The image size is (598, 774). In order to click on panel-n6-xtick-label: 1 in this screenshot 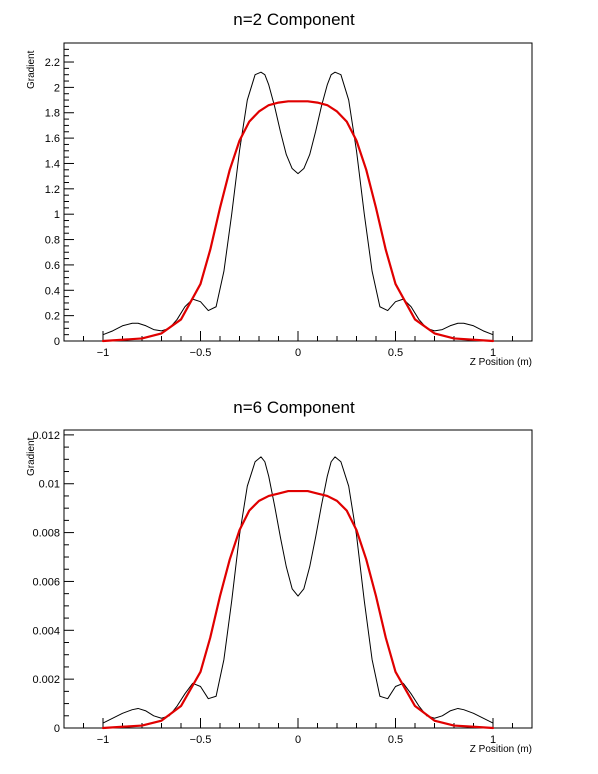, I will do `click(493, 740)`.